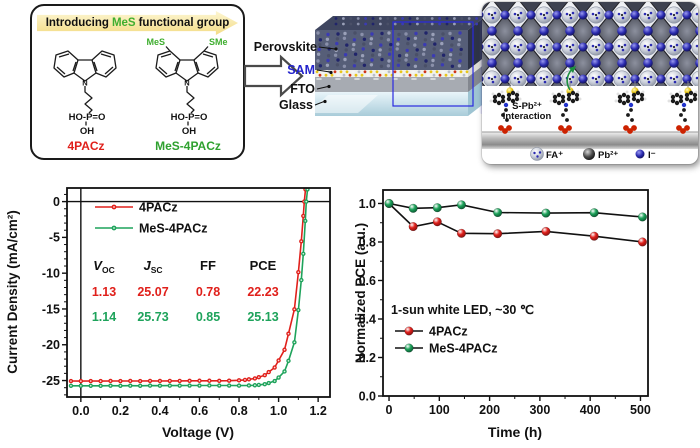 The image size is (700, 448). What do you see at coordinates (640, 410) in the screenshot?
I see `svg-text: 500` at bounding box center [640, 410].